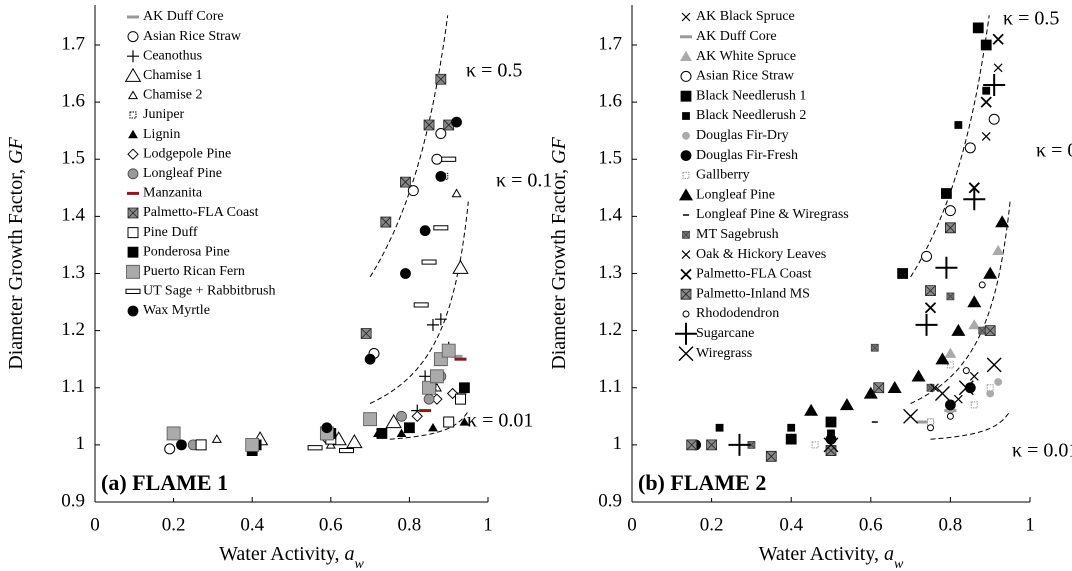 The image size is (1072, 571). I want to click on y-axis-title: Diameter Growth Factor, GF, so click(559, 252).